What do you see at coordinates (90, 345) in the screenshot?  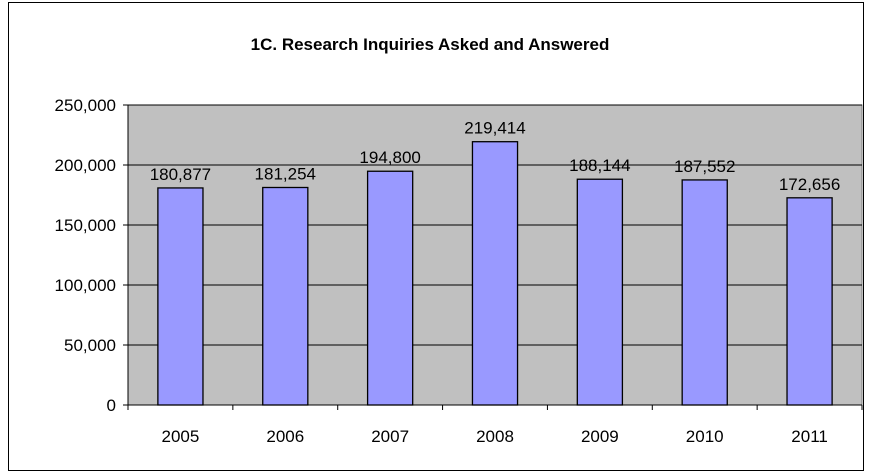 I see `y-tick-label: 50,000` at bounding box center [90, 345].